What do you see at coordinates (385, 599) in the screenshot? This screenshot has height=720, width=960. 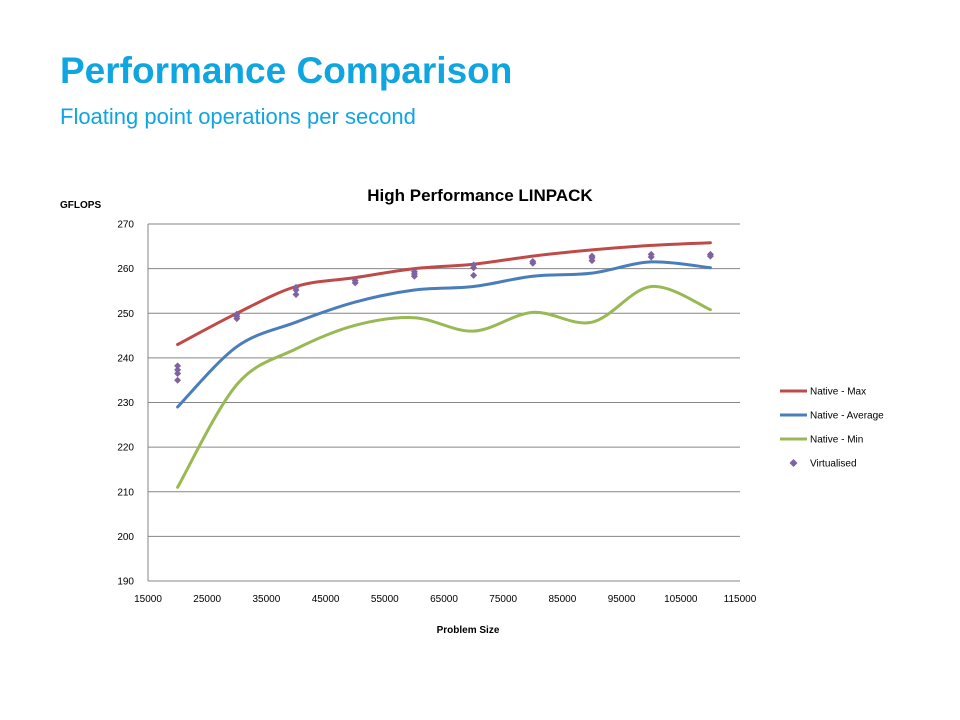 I see `x-tick-label: 55000` at bounding box center [385, 599].